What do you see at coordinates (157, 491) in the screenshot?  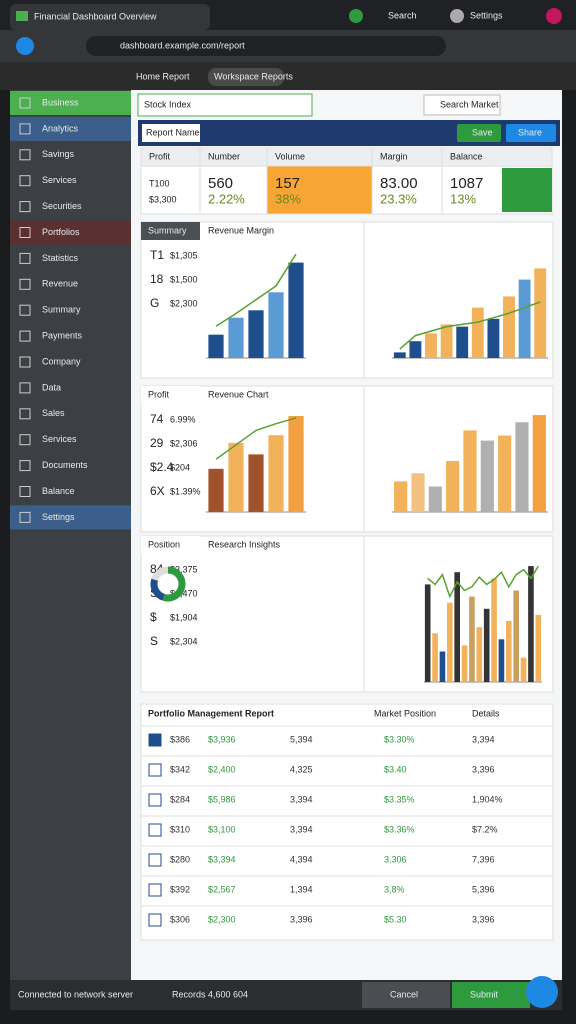 I see `row-code: 6X` at bounding box center [157, 491].